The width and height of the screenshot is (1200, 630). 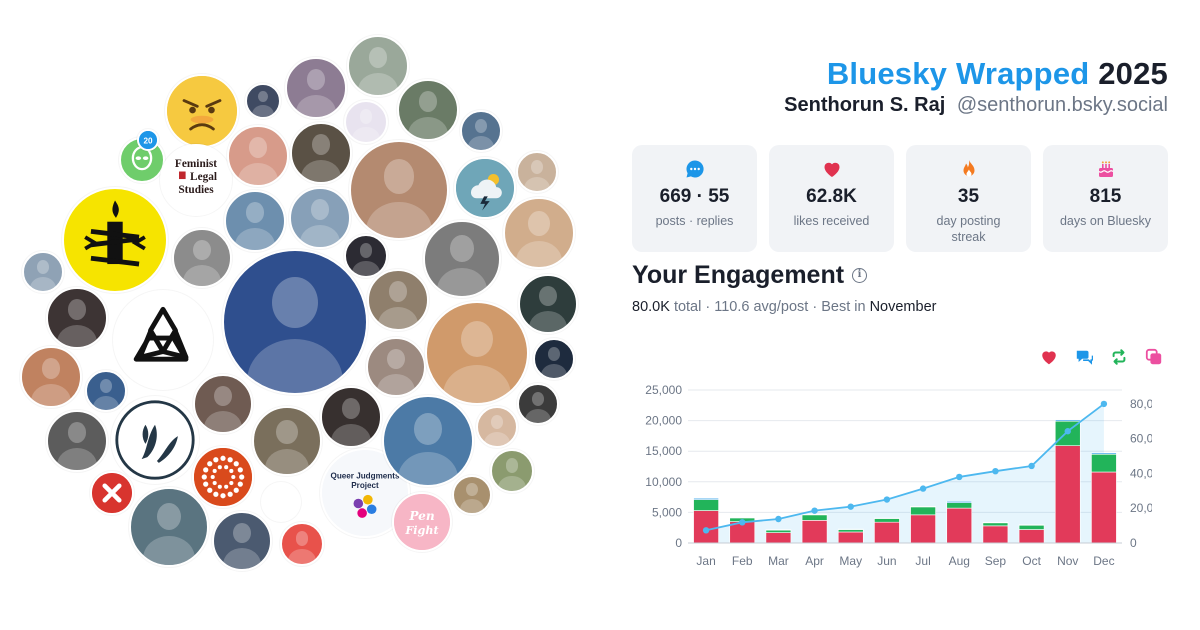 What do you see at coordinates (663, 421) in the screenshot?
I see `y-tick-label: 20,000` at bounding box center [663, 421].